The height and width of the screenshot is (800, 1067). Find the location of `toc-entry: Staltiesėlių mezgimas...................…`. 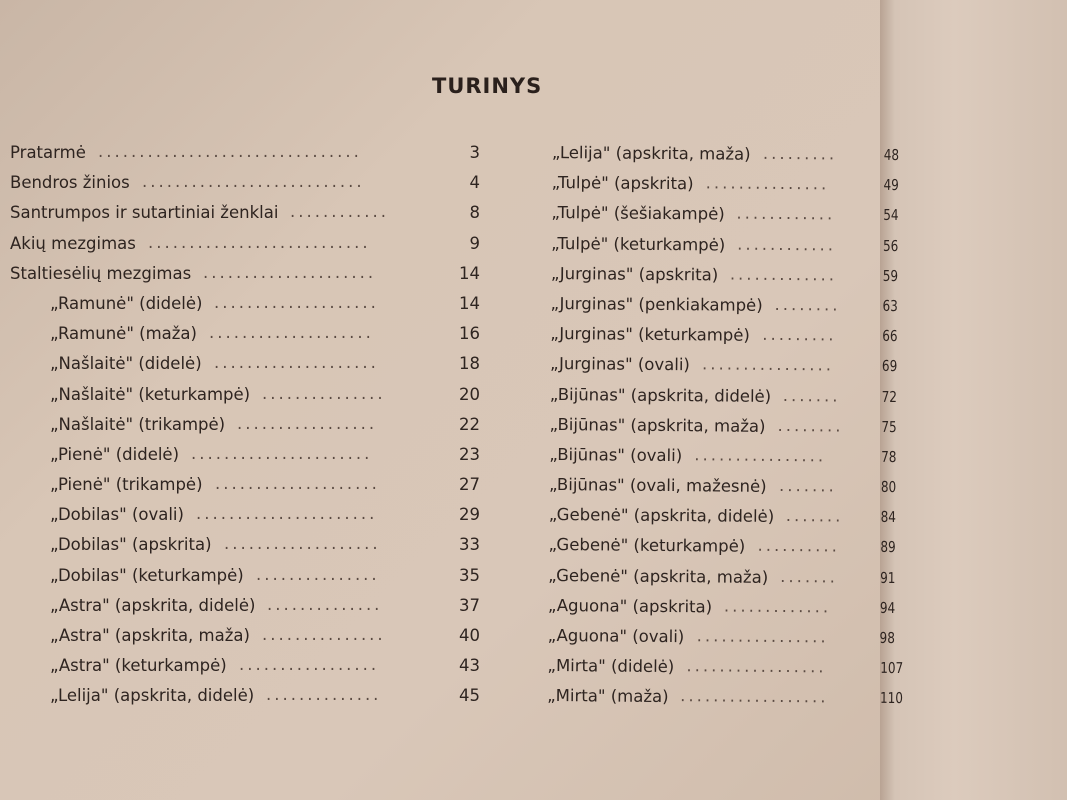

toc-entry: Staltiesėlių mezgimas...................… is located at coordinates (245, 278).